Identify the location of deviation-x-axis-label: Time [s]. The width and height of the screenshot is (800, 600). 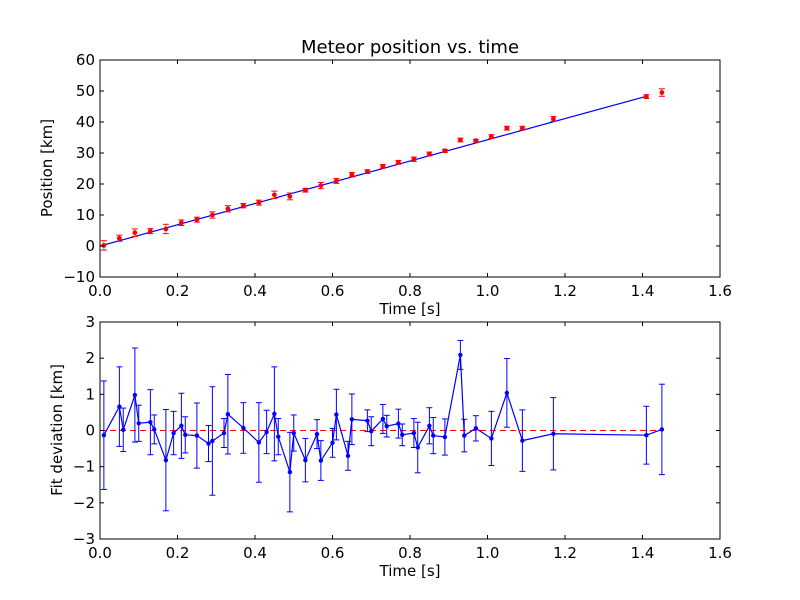
(410, 571).